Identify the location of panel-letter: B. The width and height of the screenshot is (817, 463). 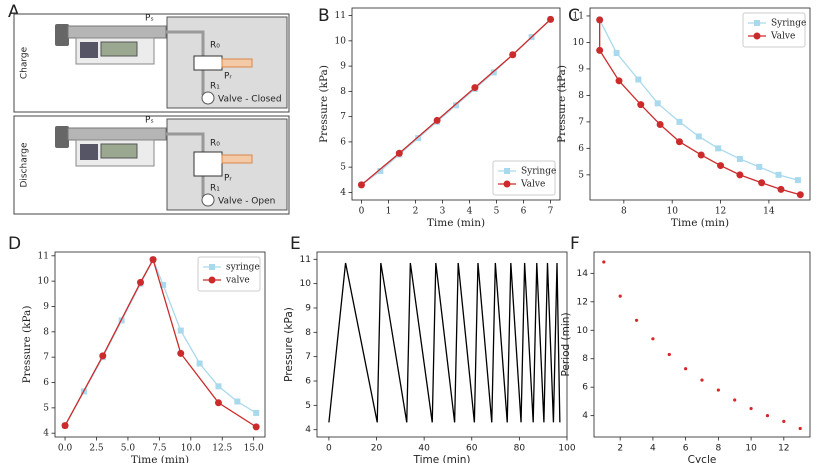
(324, 16).